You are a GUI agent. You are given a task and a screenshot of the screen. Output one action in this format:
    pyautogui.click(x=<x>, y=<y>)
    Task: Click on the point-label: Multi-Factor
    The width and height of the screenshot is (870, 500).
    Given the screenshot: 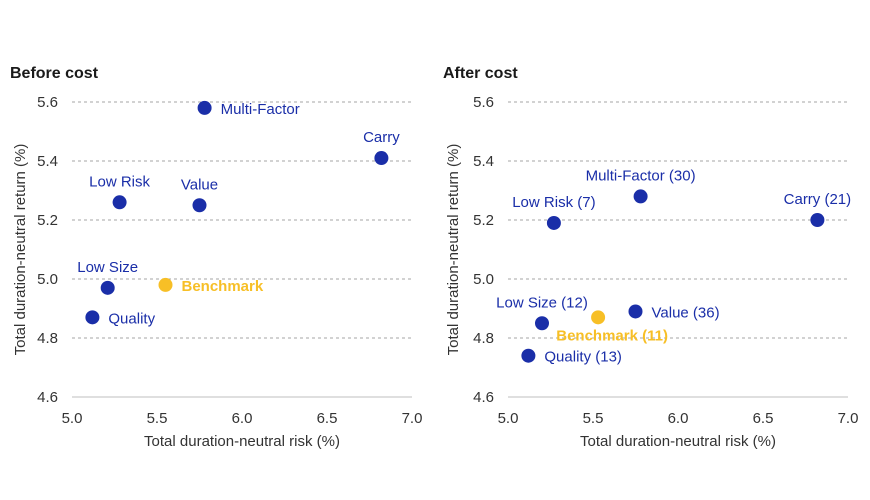 What is the action you would take?
    pyautogui.click(x=260, y=109)
    